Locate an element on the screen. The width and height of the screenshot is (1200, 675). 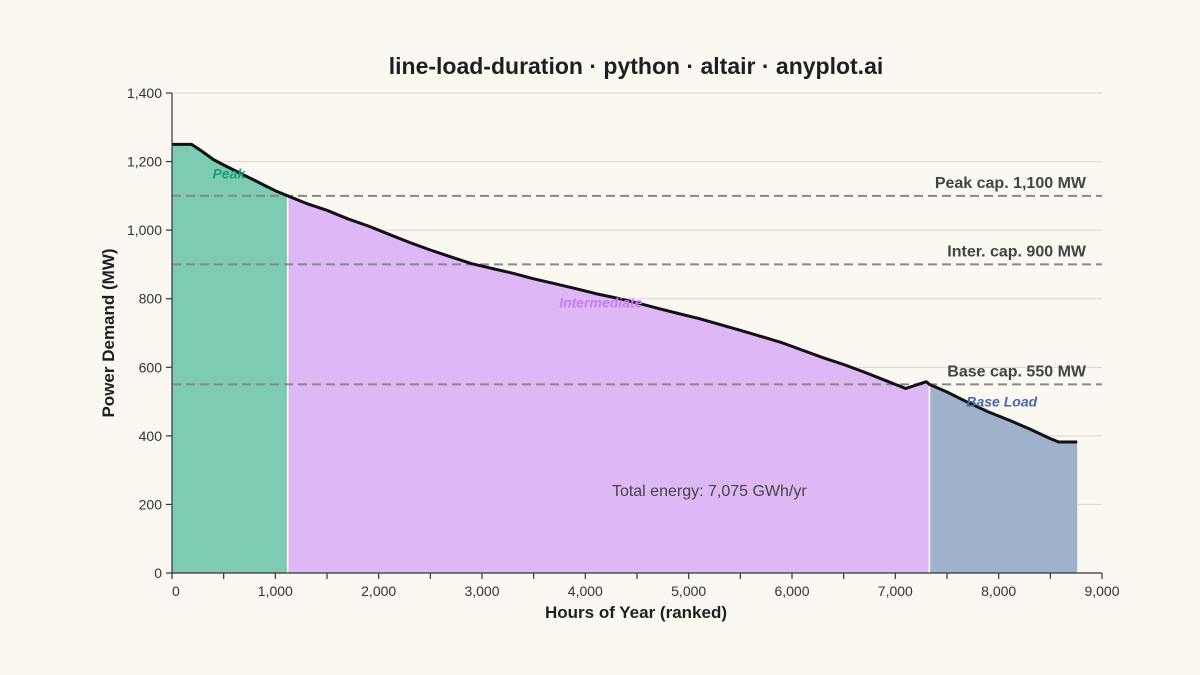
x-axis-title: Hours of Year (ranked) is located at coordinates (636, 612).